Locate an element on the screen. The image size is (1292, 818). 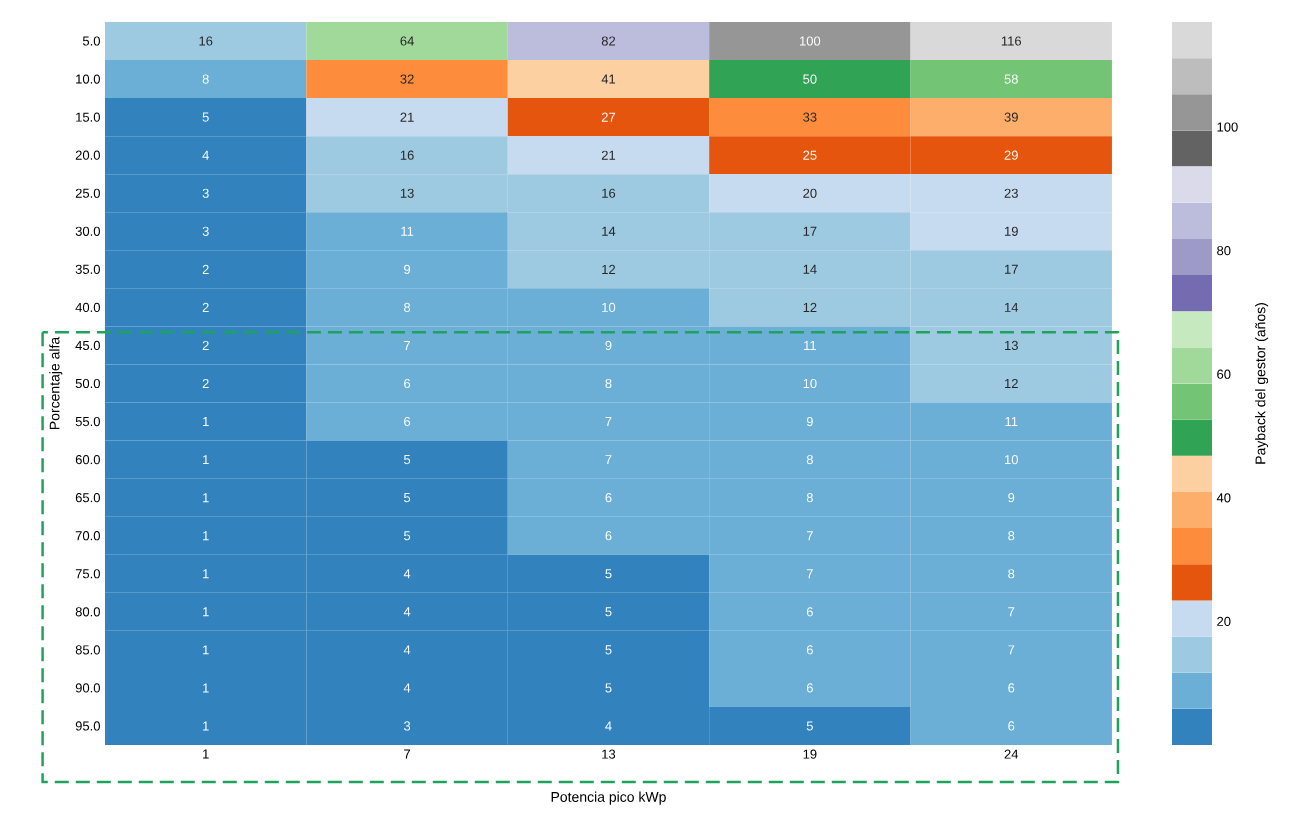
y-tick-label: 15.0 is located at coordinates (88, 117).